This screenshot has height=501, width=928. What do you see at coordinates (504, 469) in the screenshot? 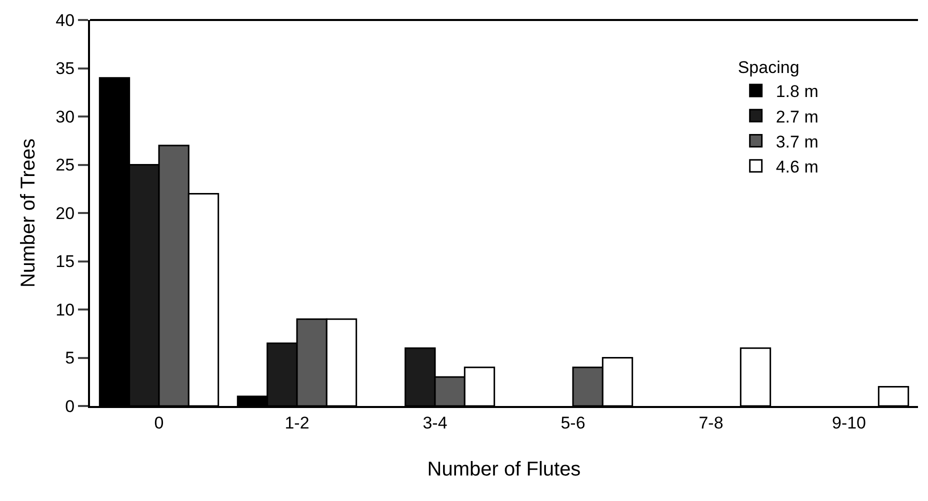
I see `x-axis-title: Number of Flutes` at bounding box center [504, 469].